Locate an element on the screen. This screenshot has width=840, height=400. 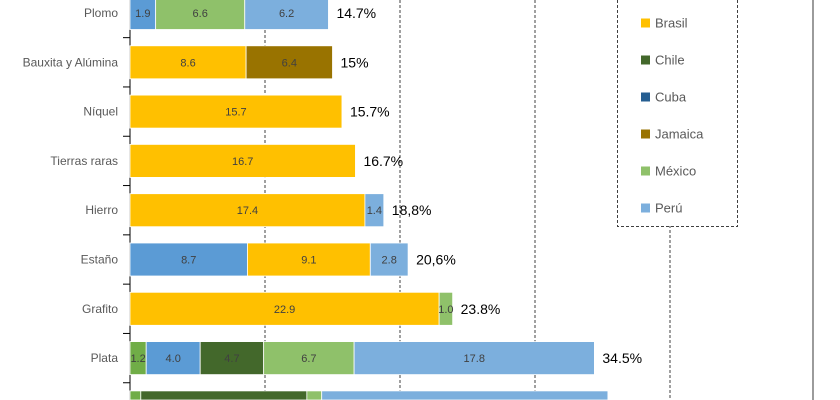
segment-label: 17.4 is located at coordinates (247, 211).